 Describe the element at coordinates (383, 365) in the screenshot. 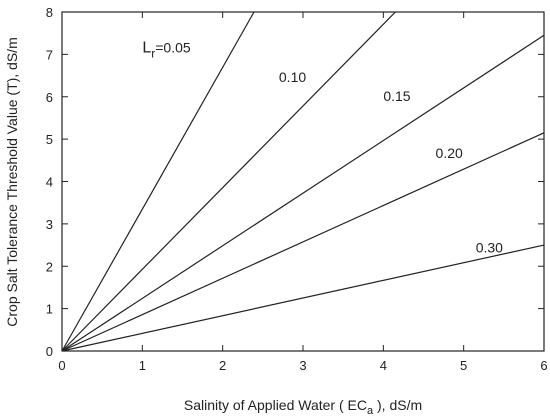

I see `x-tick-label: 4` at that location.